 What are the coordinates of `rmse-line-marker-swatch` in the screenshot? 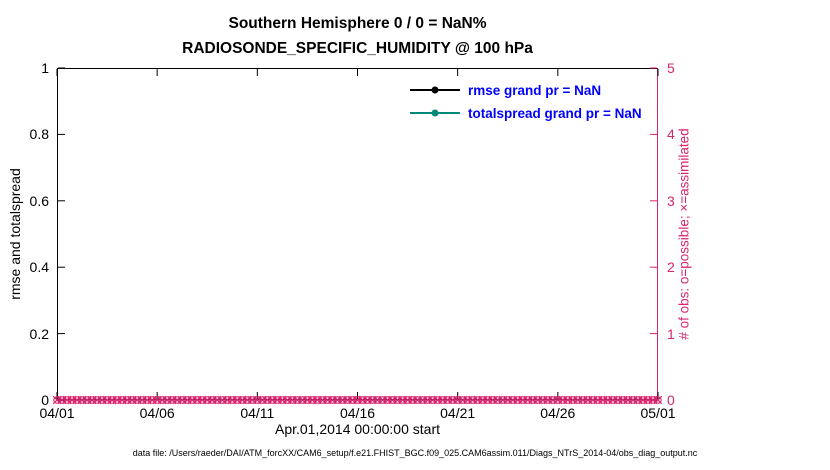 It's located at (435, 90).